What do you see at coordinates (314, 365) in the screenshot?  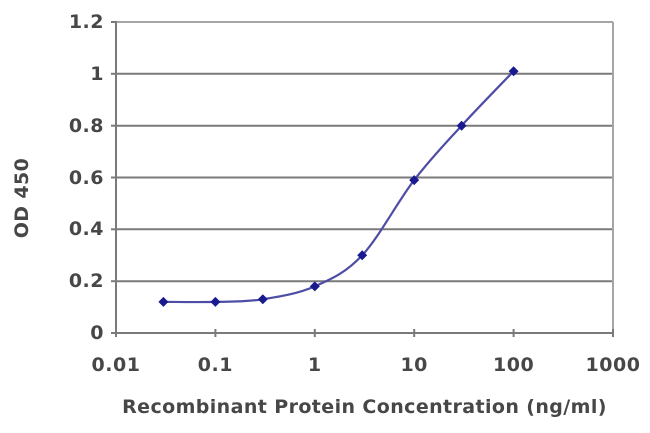 I see `x-tick-label: 1` at bounding box center [314, 365].